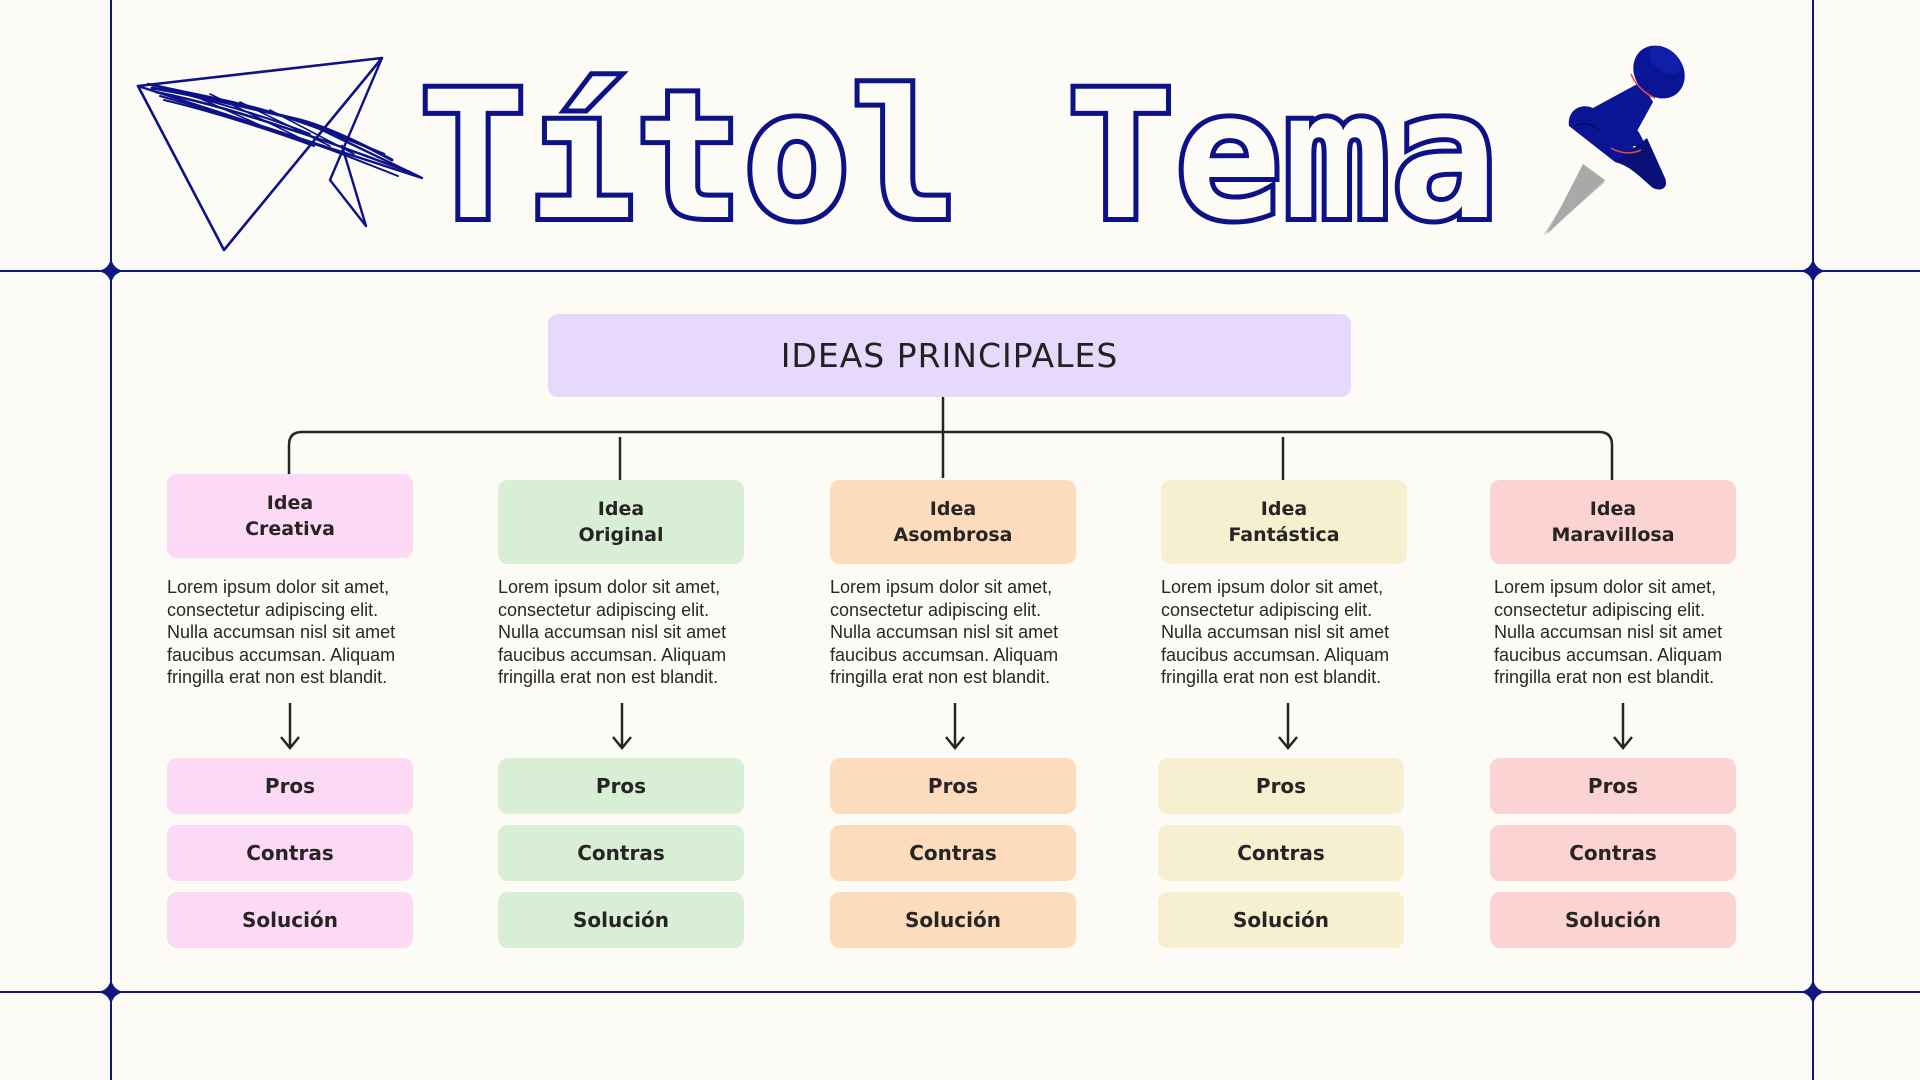 Image resolution: width=1920 pixels, height=1080 pixels. I want to click on main-topic-label: IDEAS PRINCIPALES, so click(949, 355).